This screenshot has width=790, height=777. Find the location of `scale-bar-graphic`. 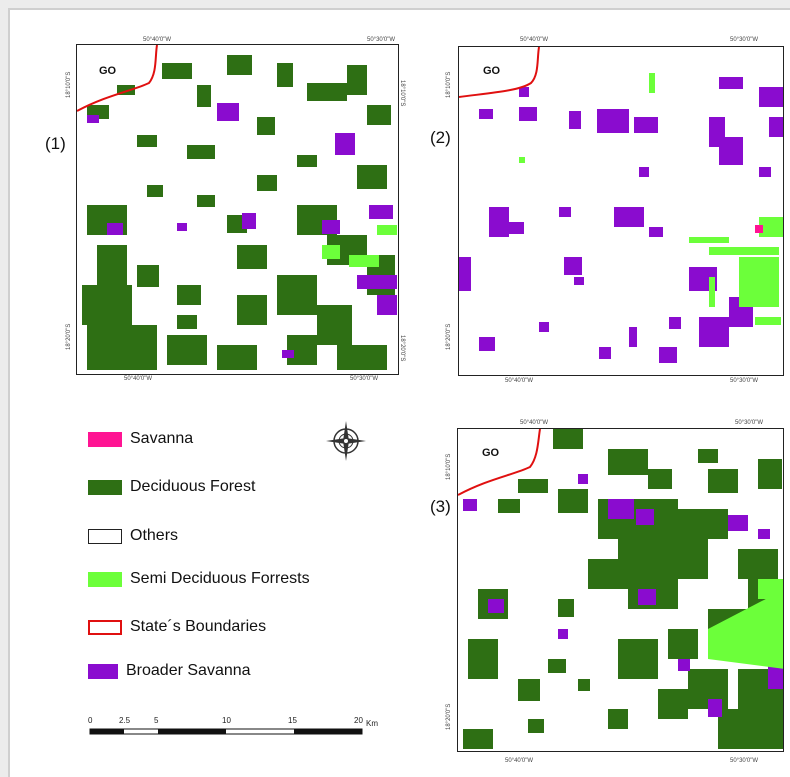

scale-bar-graphic is located at coordinates (226, 731).